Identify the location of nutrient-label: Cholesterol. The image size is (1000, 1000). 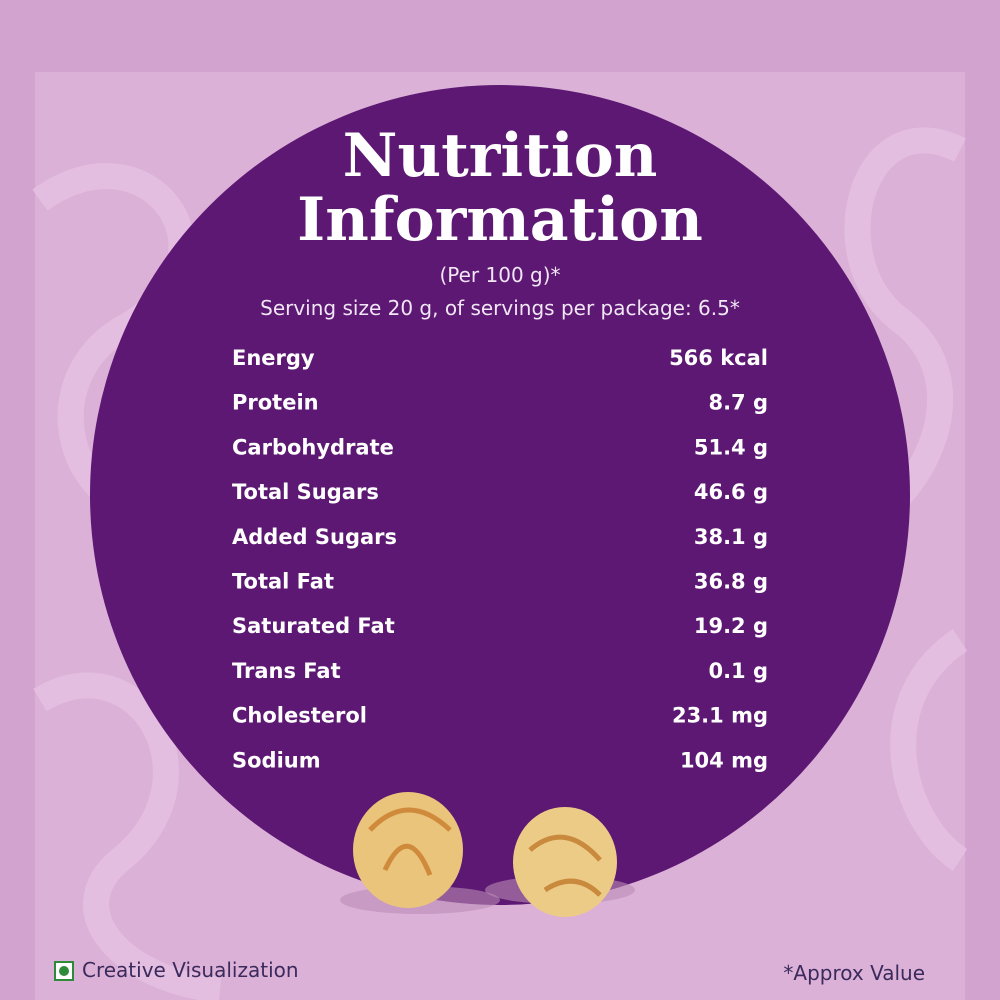
(299, 716).